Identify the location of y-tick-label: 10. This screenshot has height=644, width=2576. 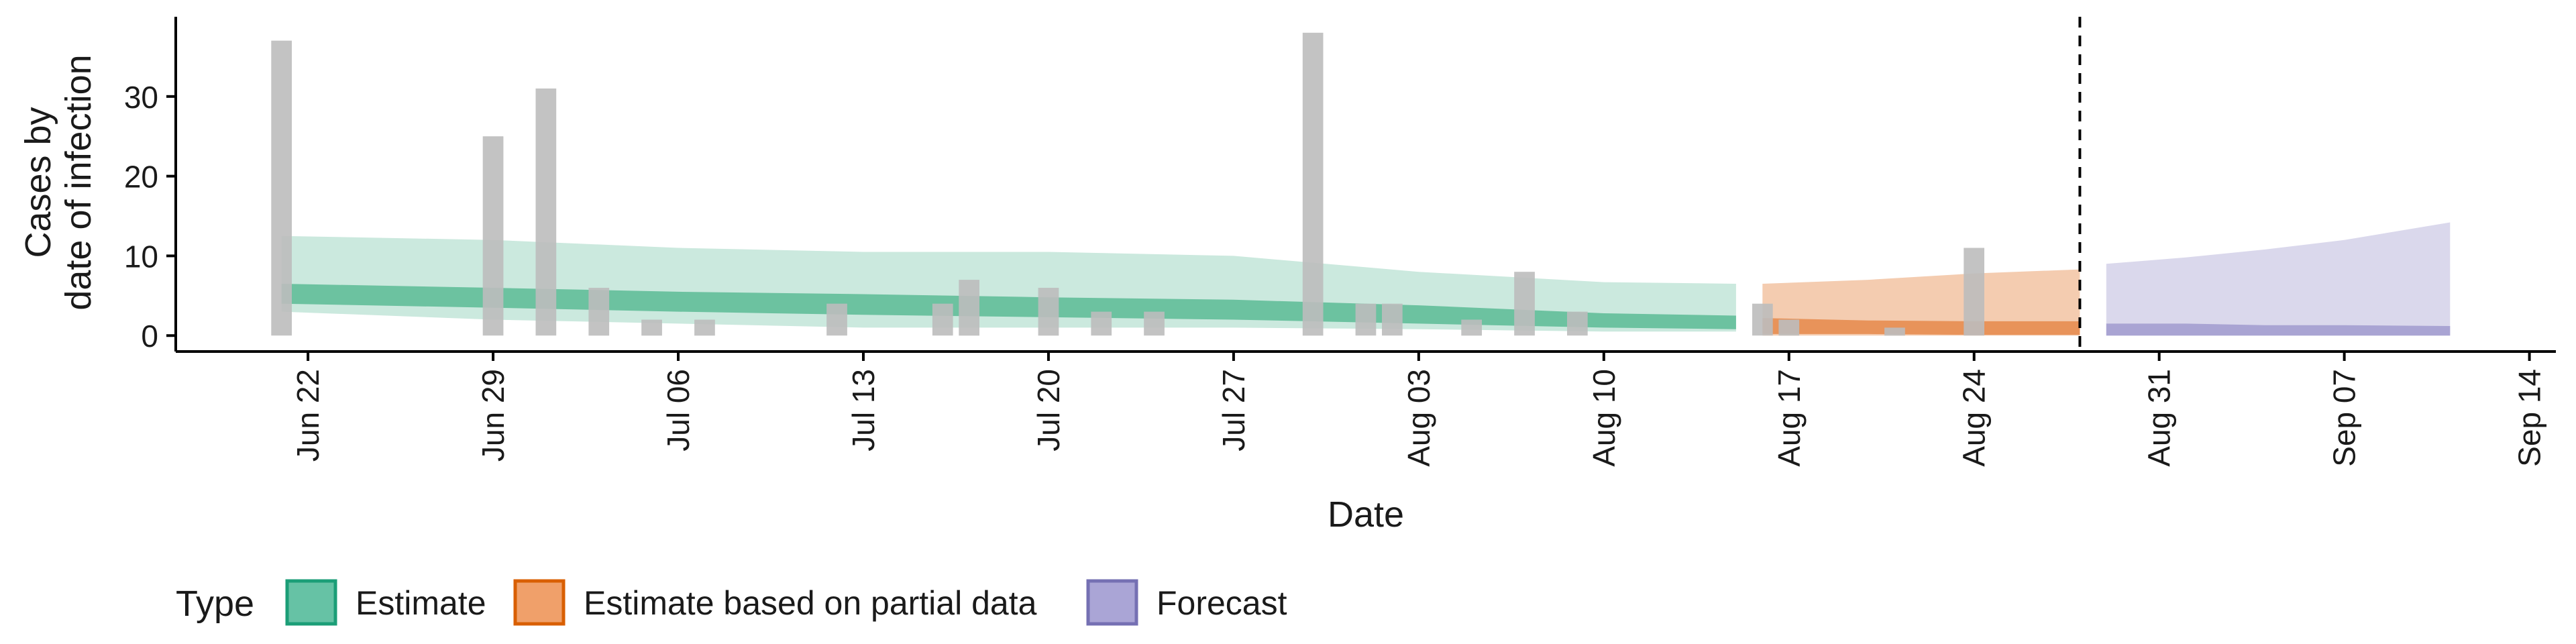
(141, 256).